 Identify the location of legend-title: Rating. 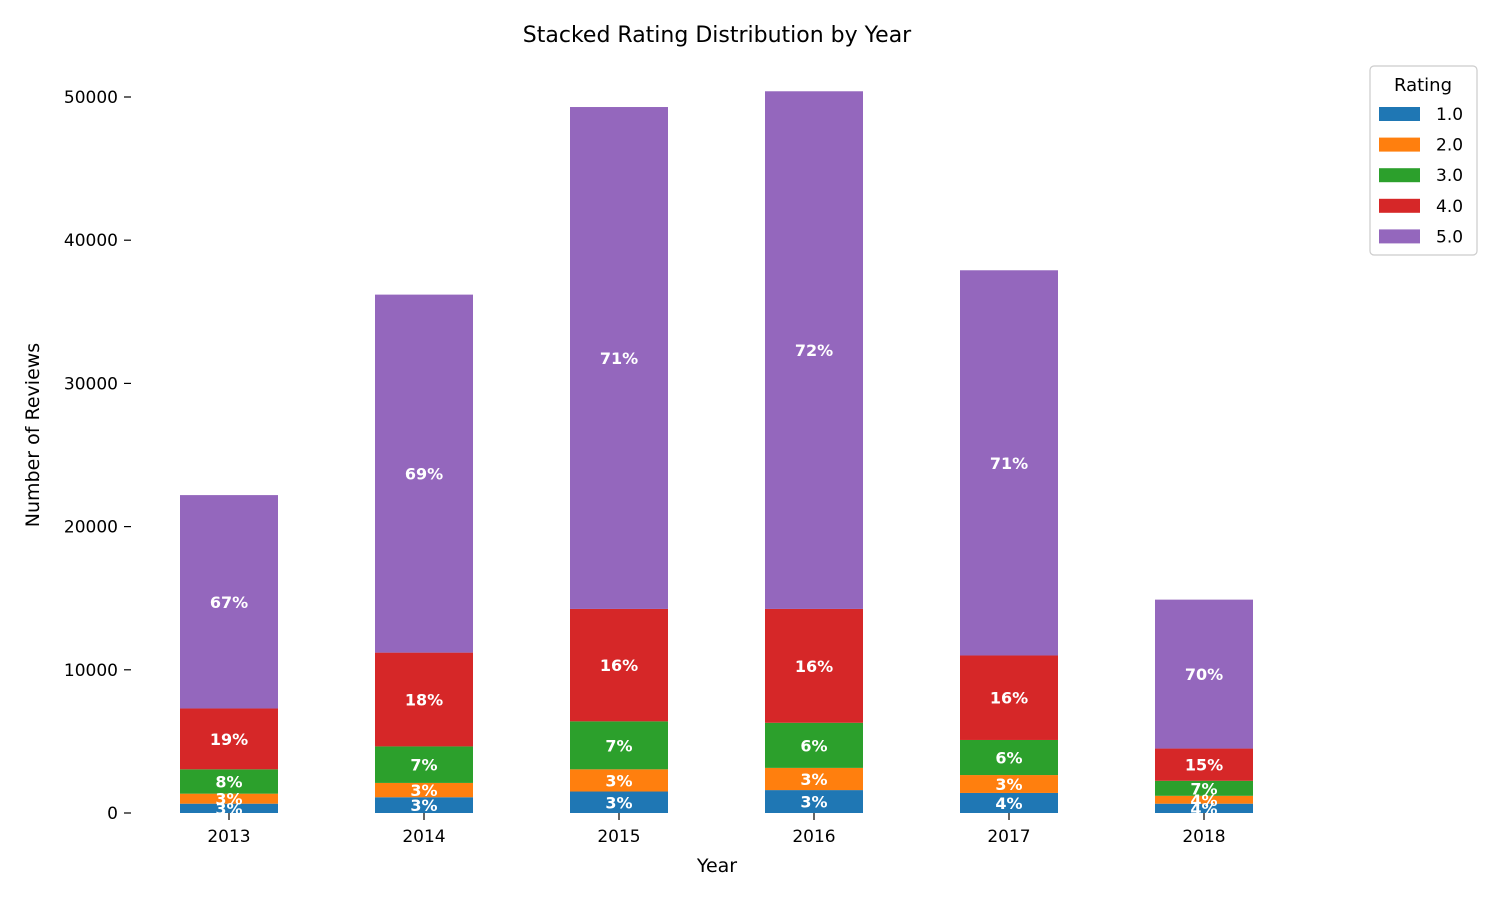
(1423, 85).